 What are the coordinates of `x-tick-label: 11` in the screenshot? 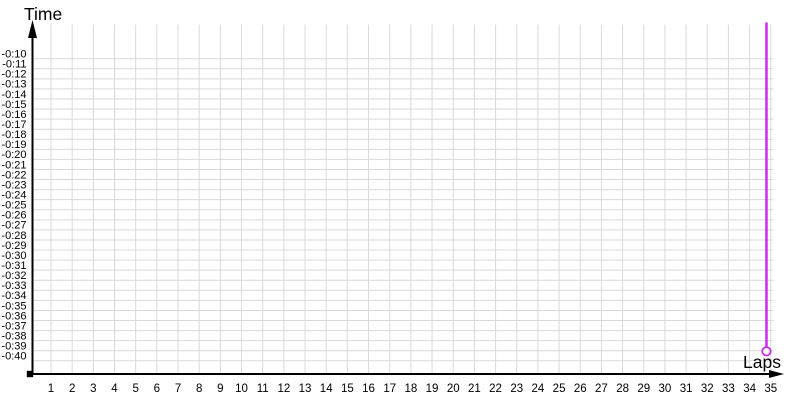 It's located at (263, 389).